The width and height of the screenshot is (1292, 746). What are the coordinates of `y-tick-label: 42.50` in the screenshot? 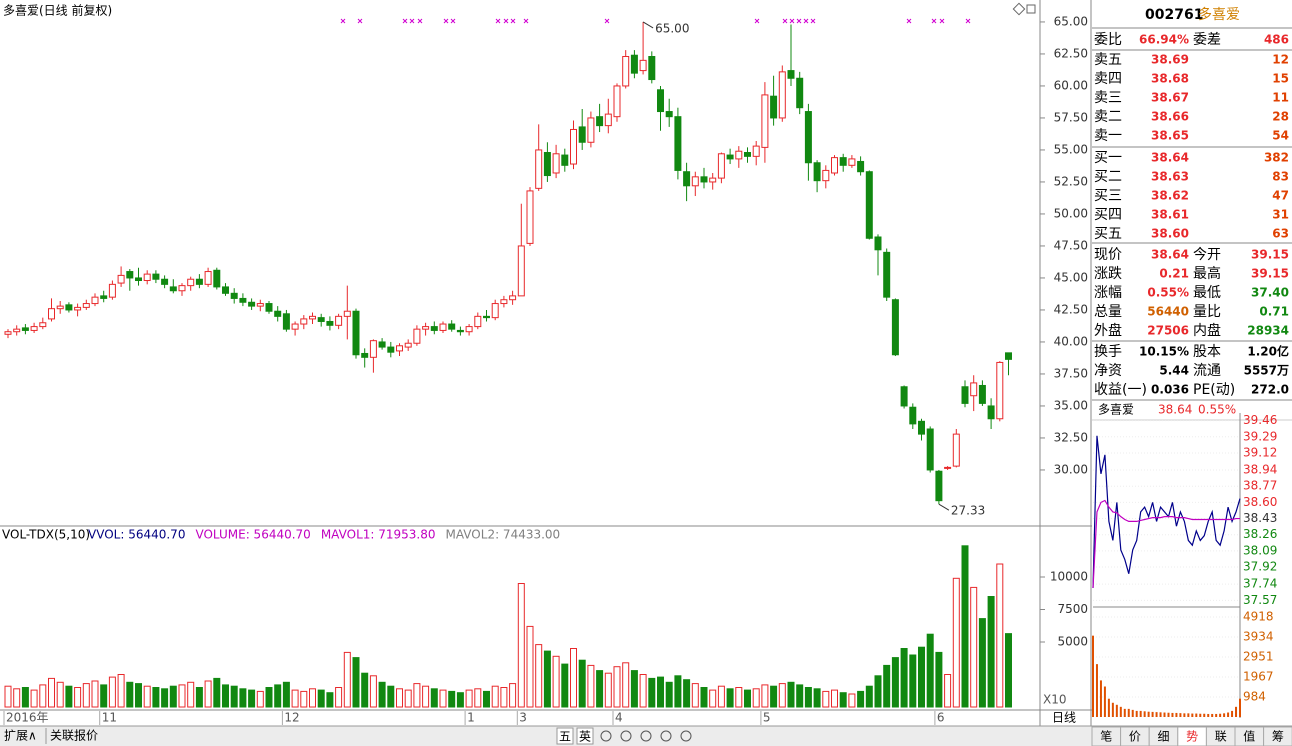 It's located at (1071, 309).